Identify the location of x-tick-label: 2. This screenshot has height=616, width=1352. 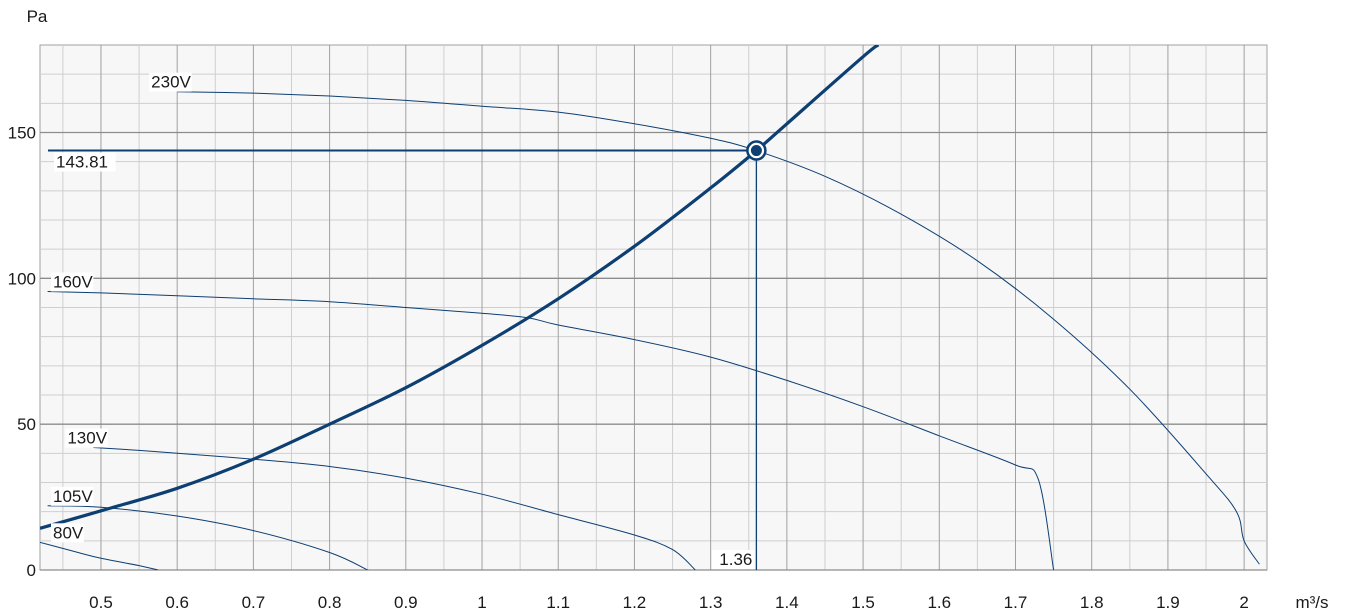
(1243, 602).